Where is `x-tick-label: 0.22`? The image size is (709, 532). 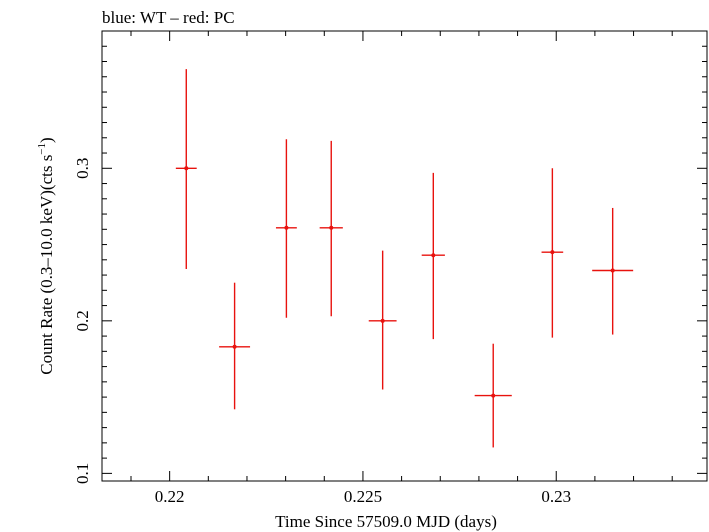
x-tick-label: 0.22 is located at coordinates (170, 496).